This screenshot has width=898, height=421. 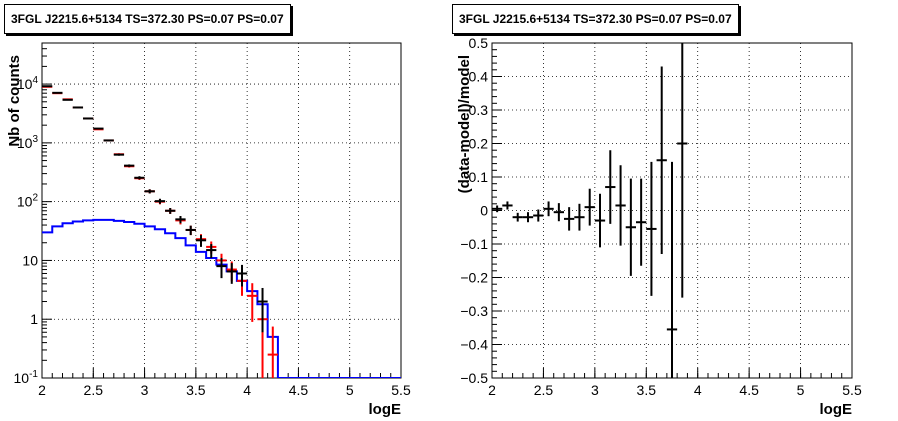 What do you see at coordinates (464, 124) in the screenshot?
I see `y-axis-label: (data-model)/model` at bounding box center [464, 124].